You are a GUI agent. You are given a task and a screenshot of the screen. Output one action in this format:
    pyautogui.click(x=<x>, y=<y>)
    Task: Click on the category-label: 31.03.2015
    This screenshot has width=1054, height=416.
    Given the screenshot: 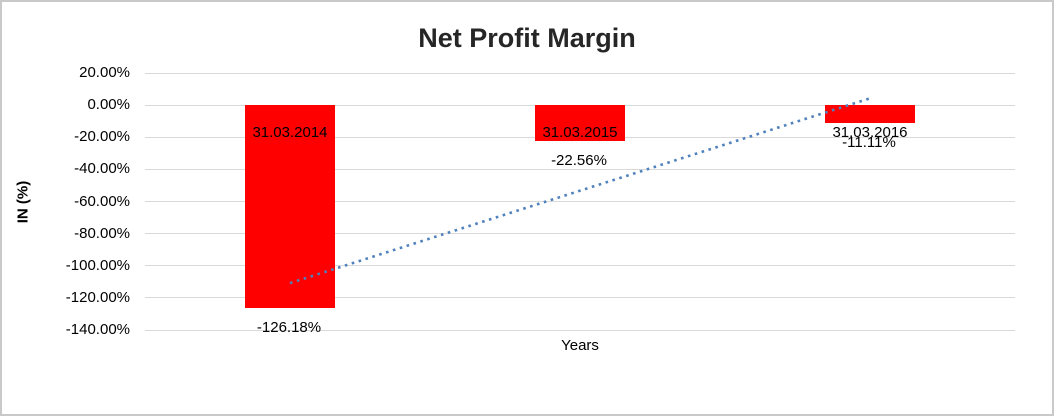 What is the action you would take?
    pyautogui.click(x=580, y=133)
    